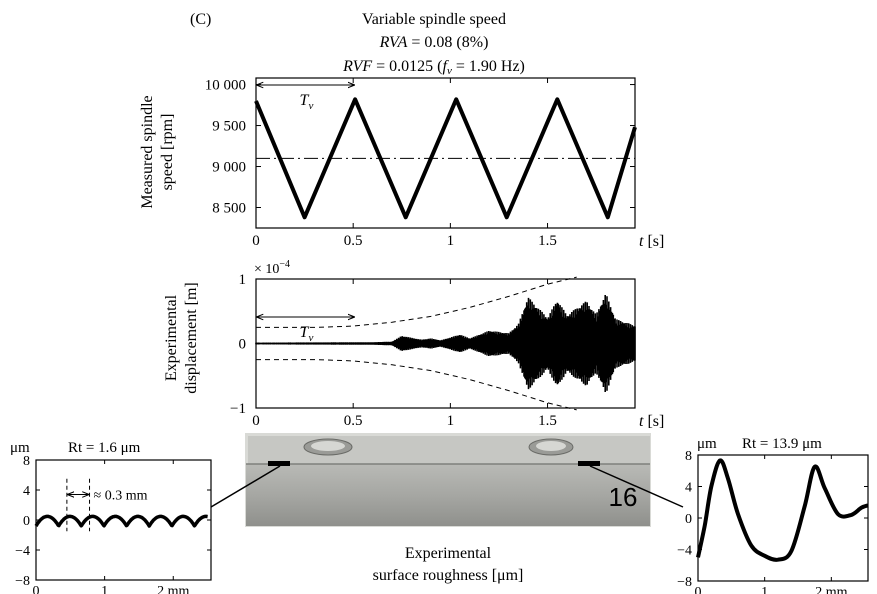 Image resolution: width=877 pixels, height=594 pixels. What do you see at coordinates (191, 338) in the screenshot?
I see `displacement-ylabel-line2: displacement [m]` at bounding box center [191, 338].